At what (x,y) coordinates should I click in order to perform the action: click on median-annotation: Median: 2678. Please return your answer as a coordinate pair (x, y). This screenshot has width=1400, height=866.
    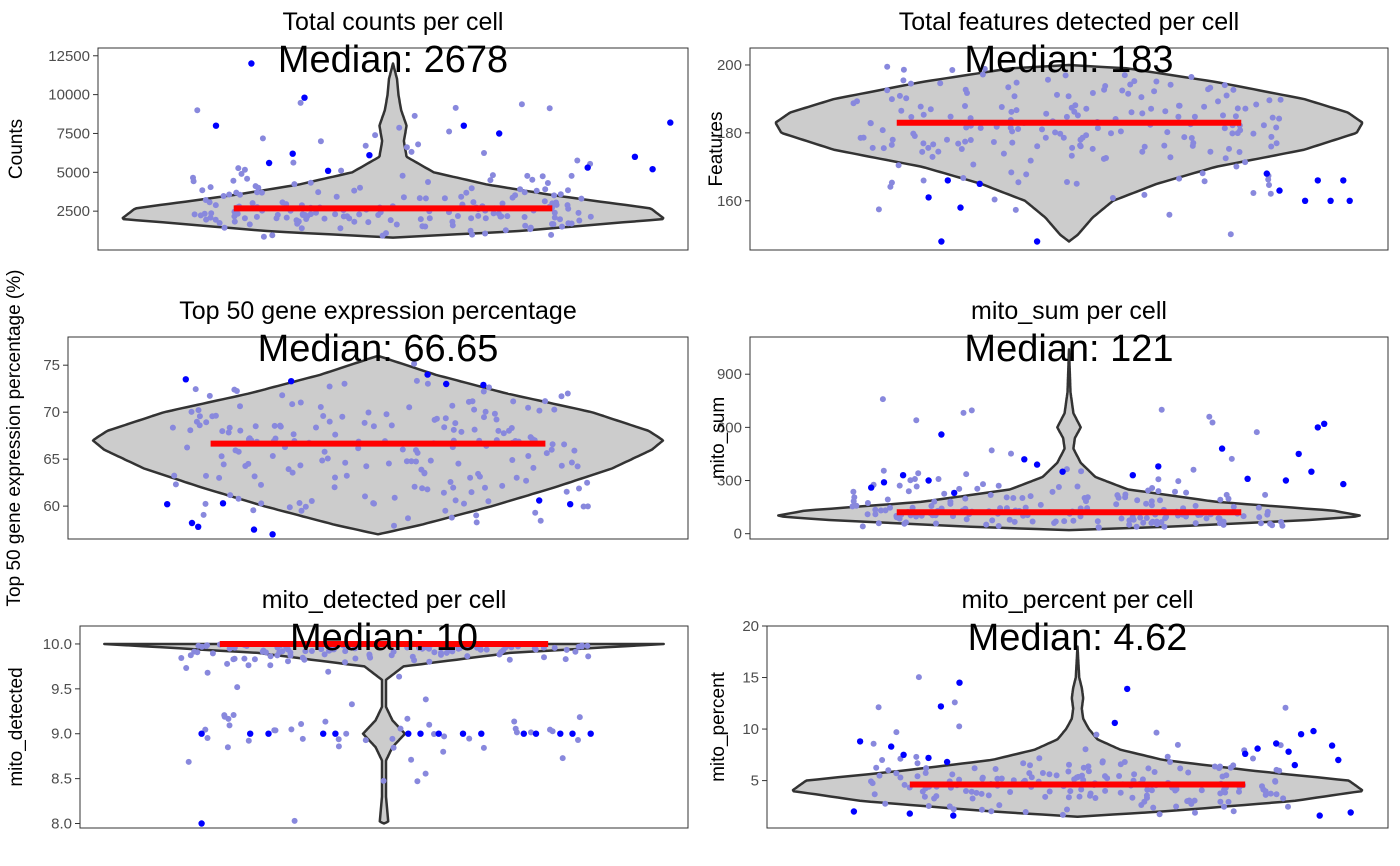
    Looking at the image, I should click on (393, 60).